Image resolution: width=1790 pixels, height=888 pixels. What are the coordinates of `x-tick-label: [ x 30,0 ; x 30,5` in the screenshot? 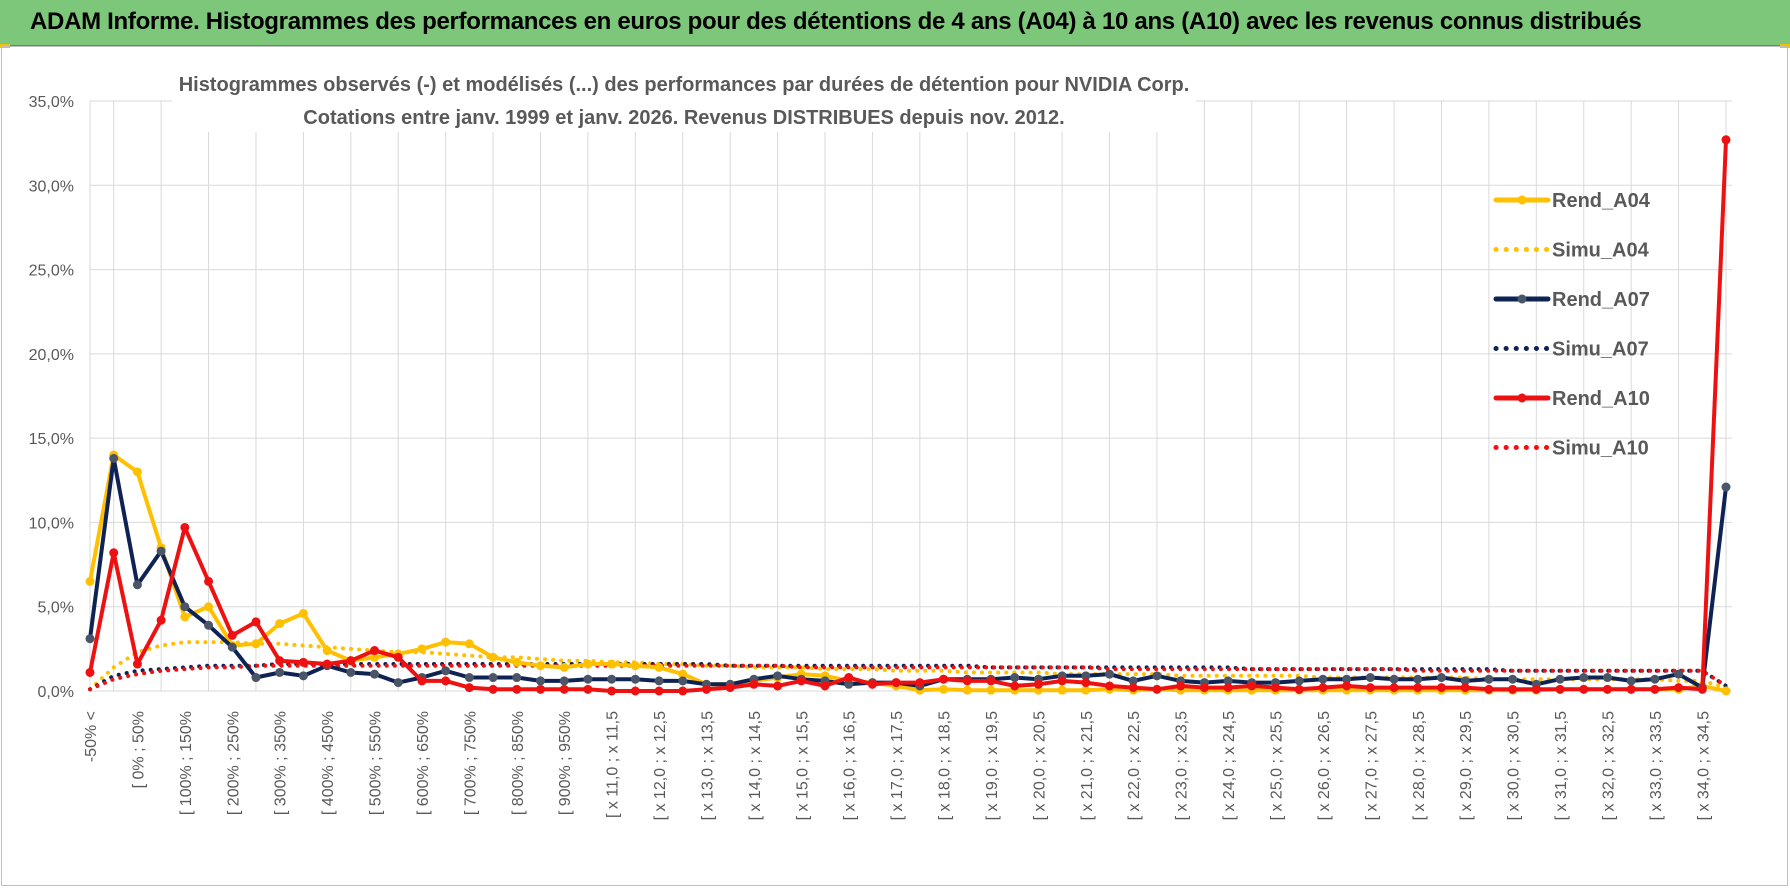 It's located at (1514, 766).